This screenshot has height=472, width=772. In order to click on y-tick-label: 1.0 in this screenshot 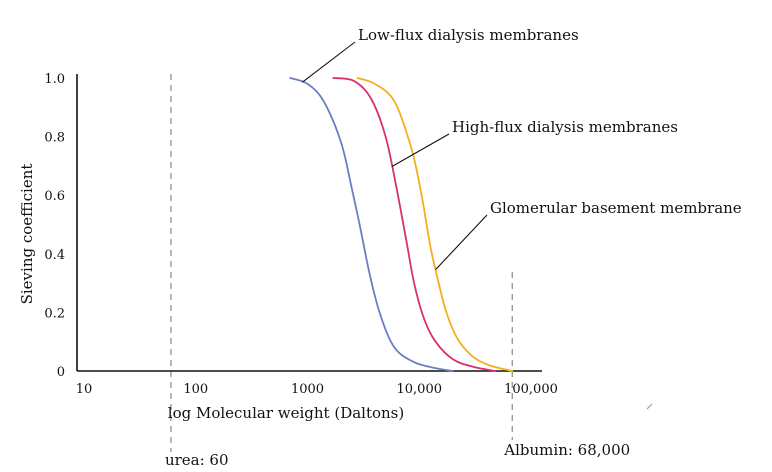, I will do `click(54, 79)`.